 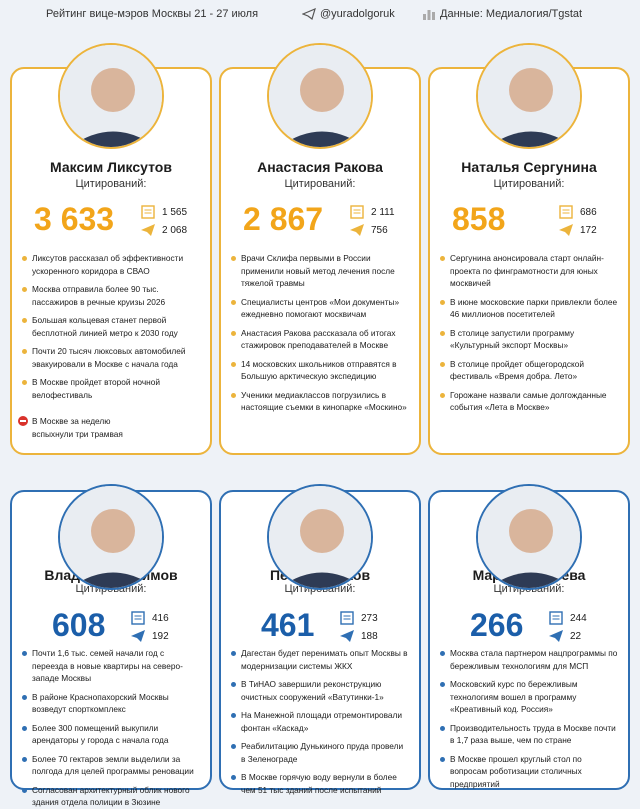 I want to click on citations-total: 608, so click(x=79, y=625).